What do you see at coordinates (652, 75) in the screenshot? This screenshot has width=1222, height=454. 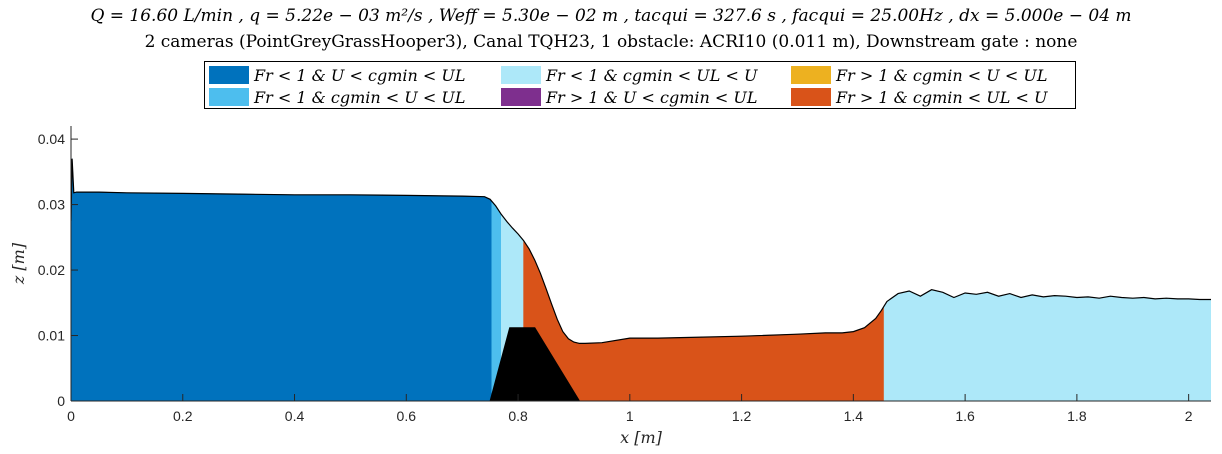 I see `legend-label: Fr < 1 & cgmin < UL < U` at bounding box center [652, 75].